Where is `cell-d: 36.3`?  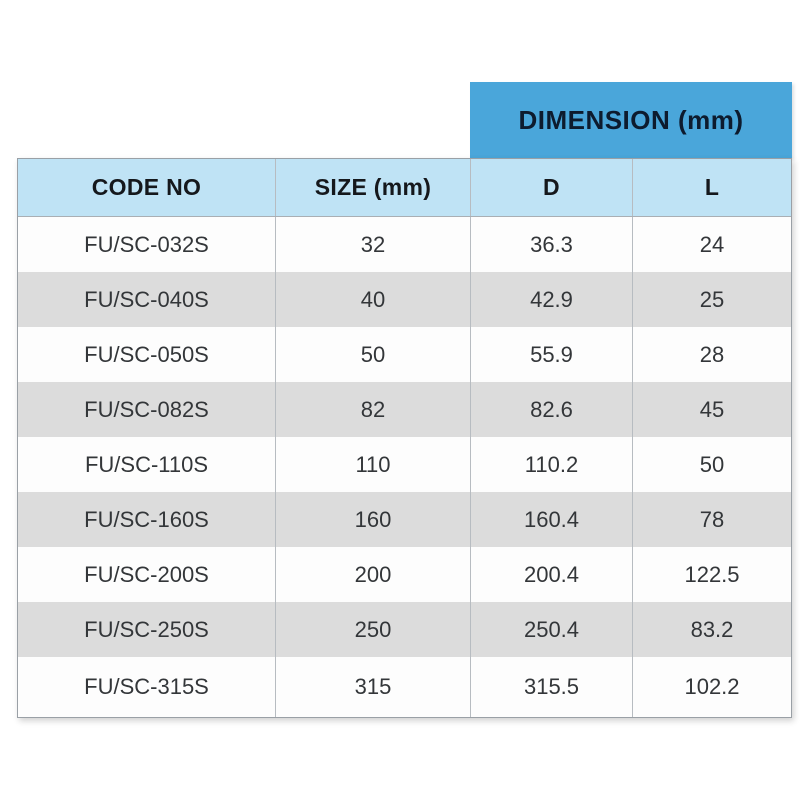 cell-d: 36.3 is located at coordinates (552, 244).